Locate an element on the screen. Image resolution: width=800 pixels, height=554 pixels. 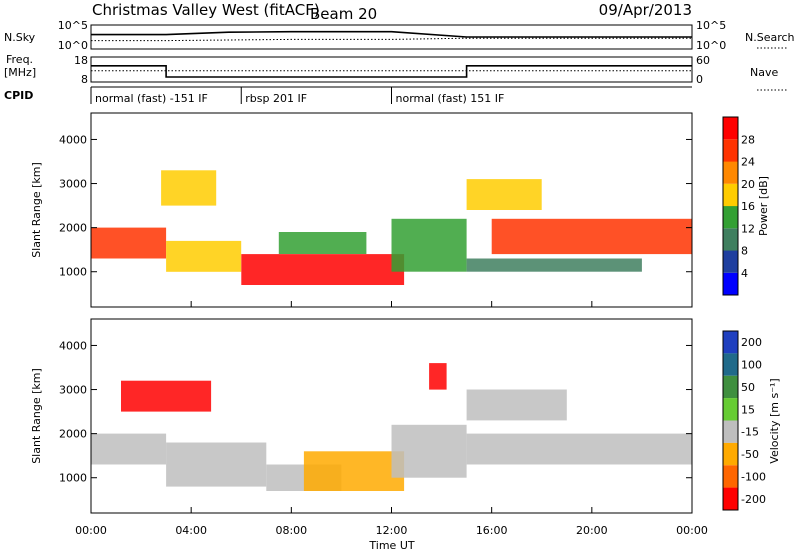
velocity-colorbar-tick-3: 15 is located at coordinates (748, 409).